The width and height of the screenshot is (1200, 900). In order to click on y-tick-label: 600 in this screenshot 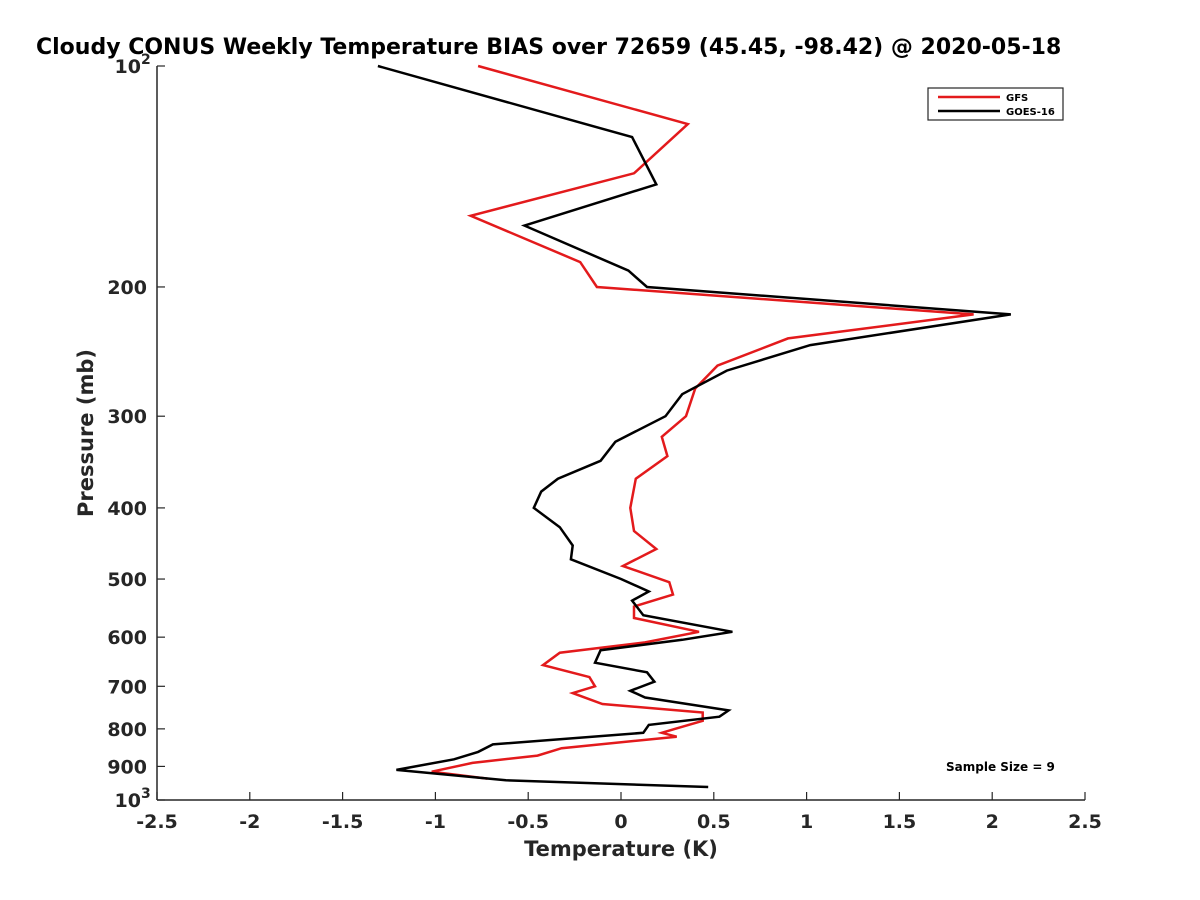, I will do `click(127, 638)`.